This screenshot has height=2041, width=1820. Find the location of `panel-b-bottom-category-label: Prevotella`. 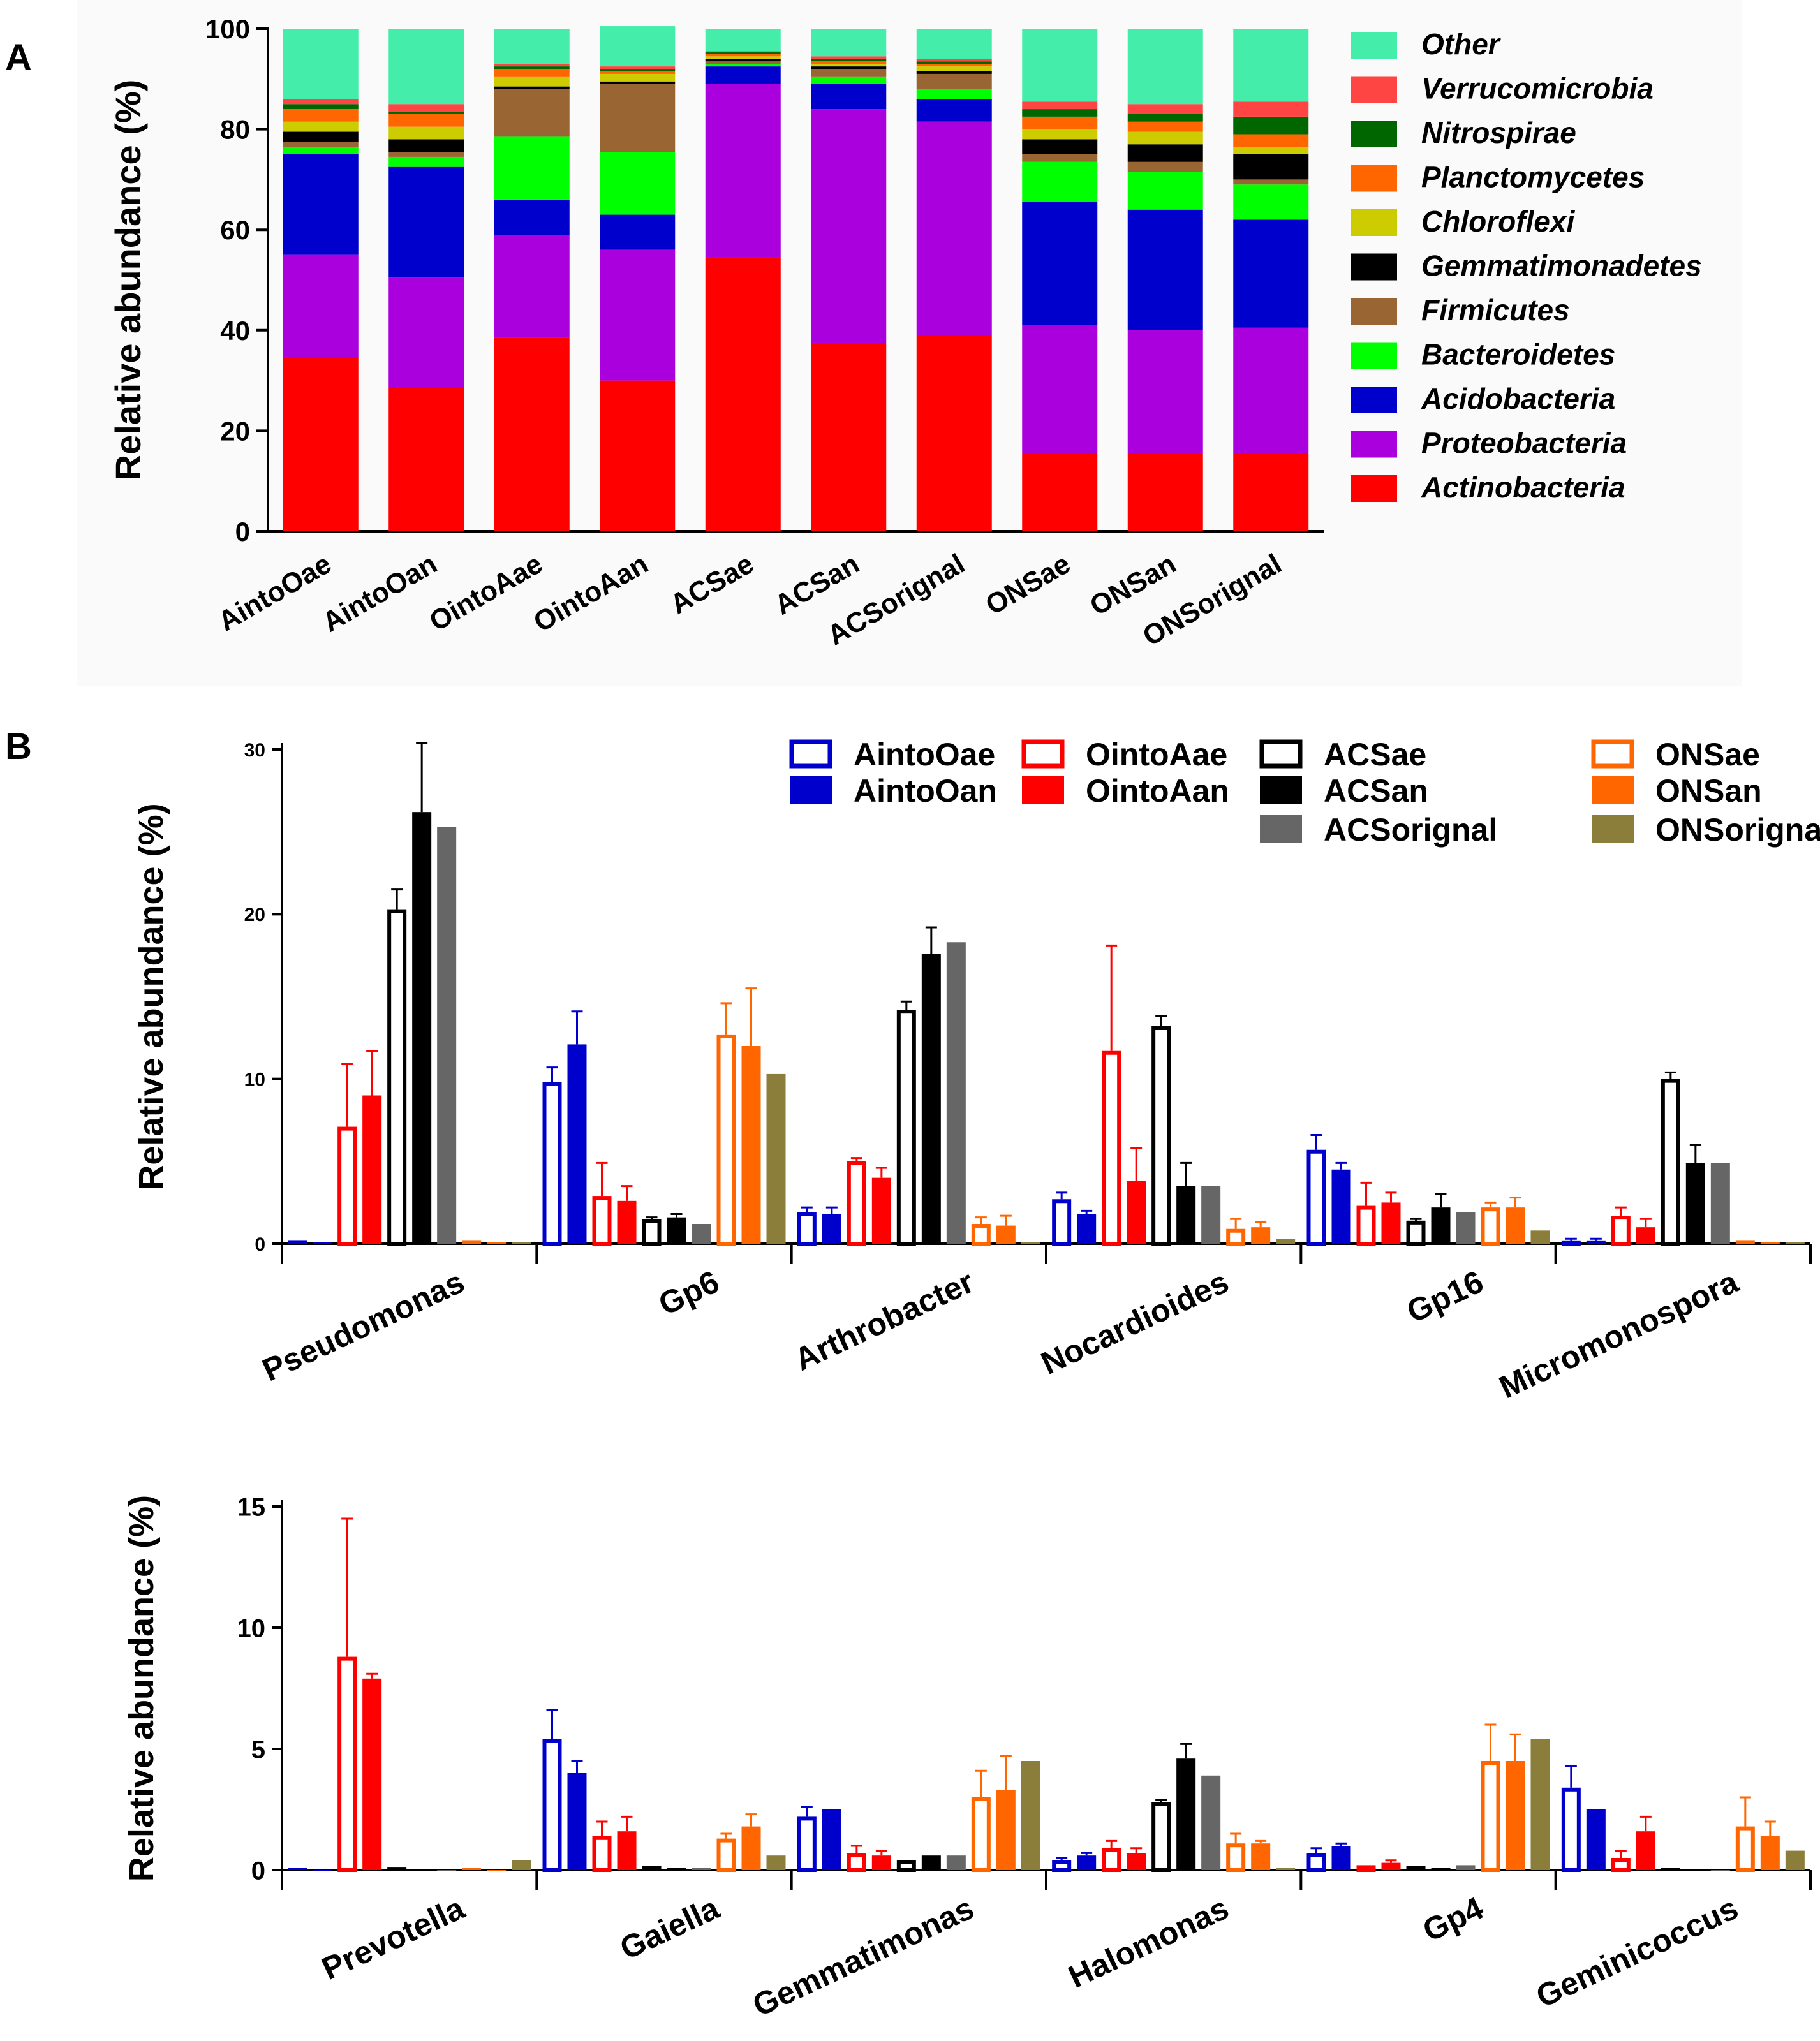

panel-b-bottom-category-label: Prevotella is located at coordinates (393, 1938).